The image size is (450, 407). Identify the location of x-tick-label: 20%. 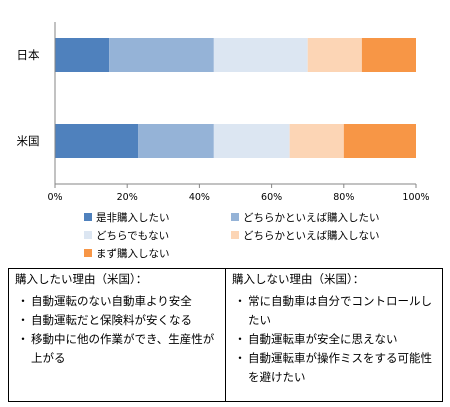
(127, 197).